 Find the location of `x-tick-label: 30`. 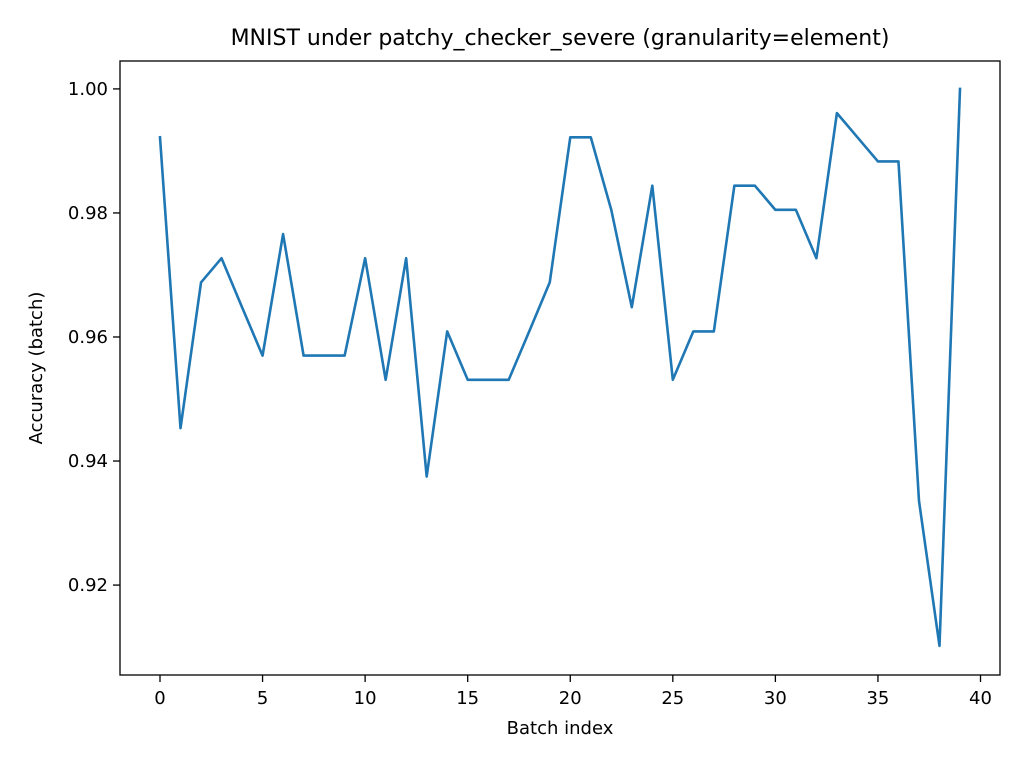

x-tick-label: 30 is located at coordinates (775, 698).